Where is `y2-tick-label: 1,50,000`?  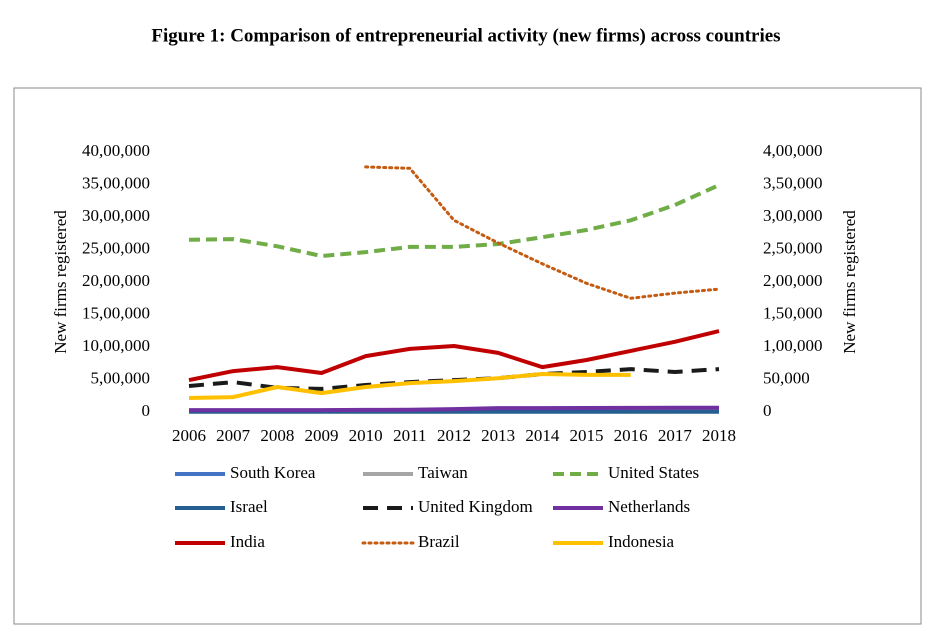 y2-tick-label: 1,50,000 is located at coordinates (793, 312).